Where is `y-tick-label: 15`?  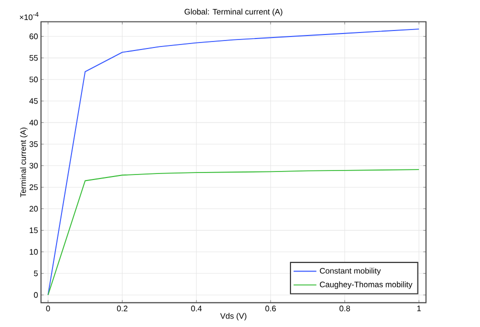 y-tick-label: 15 is located at coordinates (34, 231).